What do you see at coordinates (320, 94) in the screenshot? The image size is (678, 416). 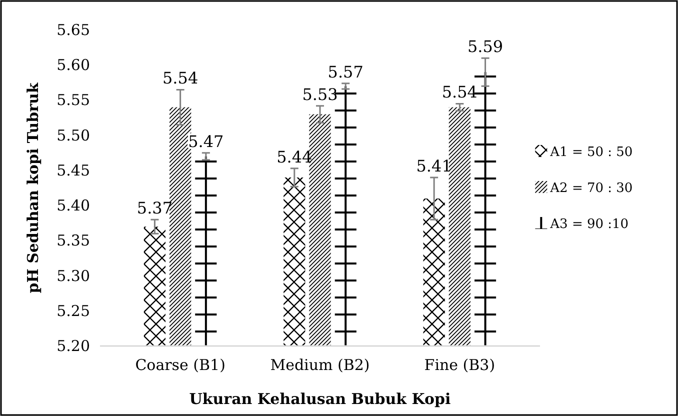 I see `data-label: 5.53` at bounding box center [320, 94].